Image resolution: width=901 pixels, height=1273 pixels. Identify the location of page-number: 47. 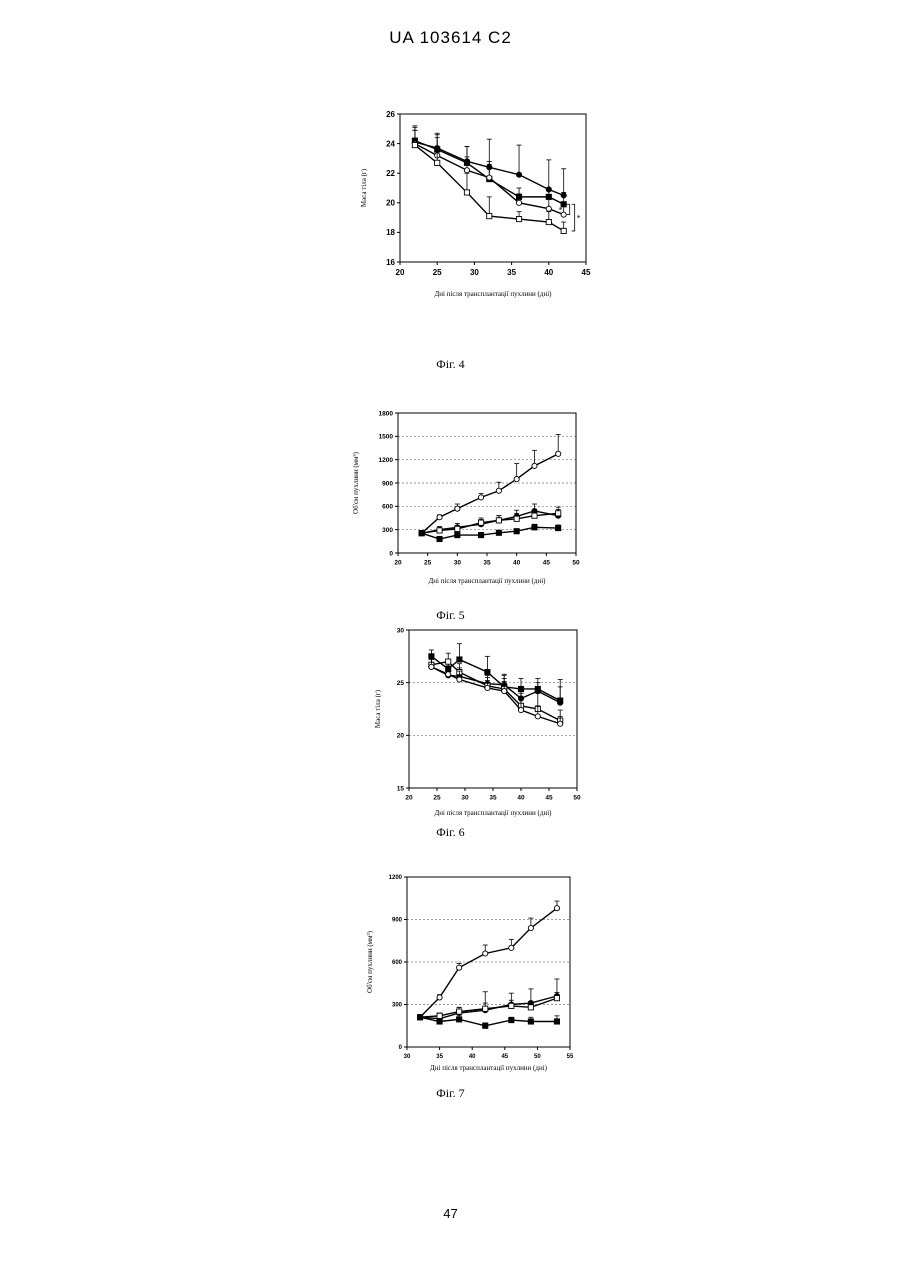
(450, 1213).